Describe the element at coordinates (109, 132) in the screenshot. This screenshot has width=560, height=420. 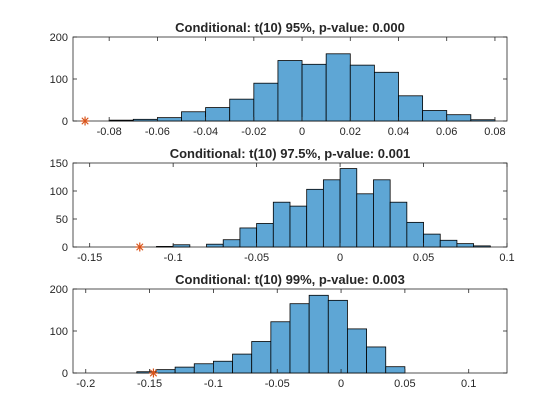
I see `x-tick-label: -0.08` at that location.